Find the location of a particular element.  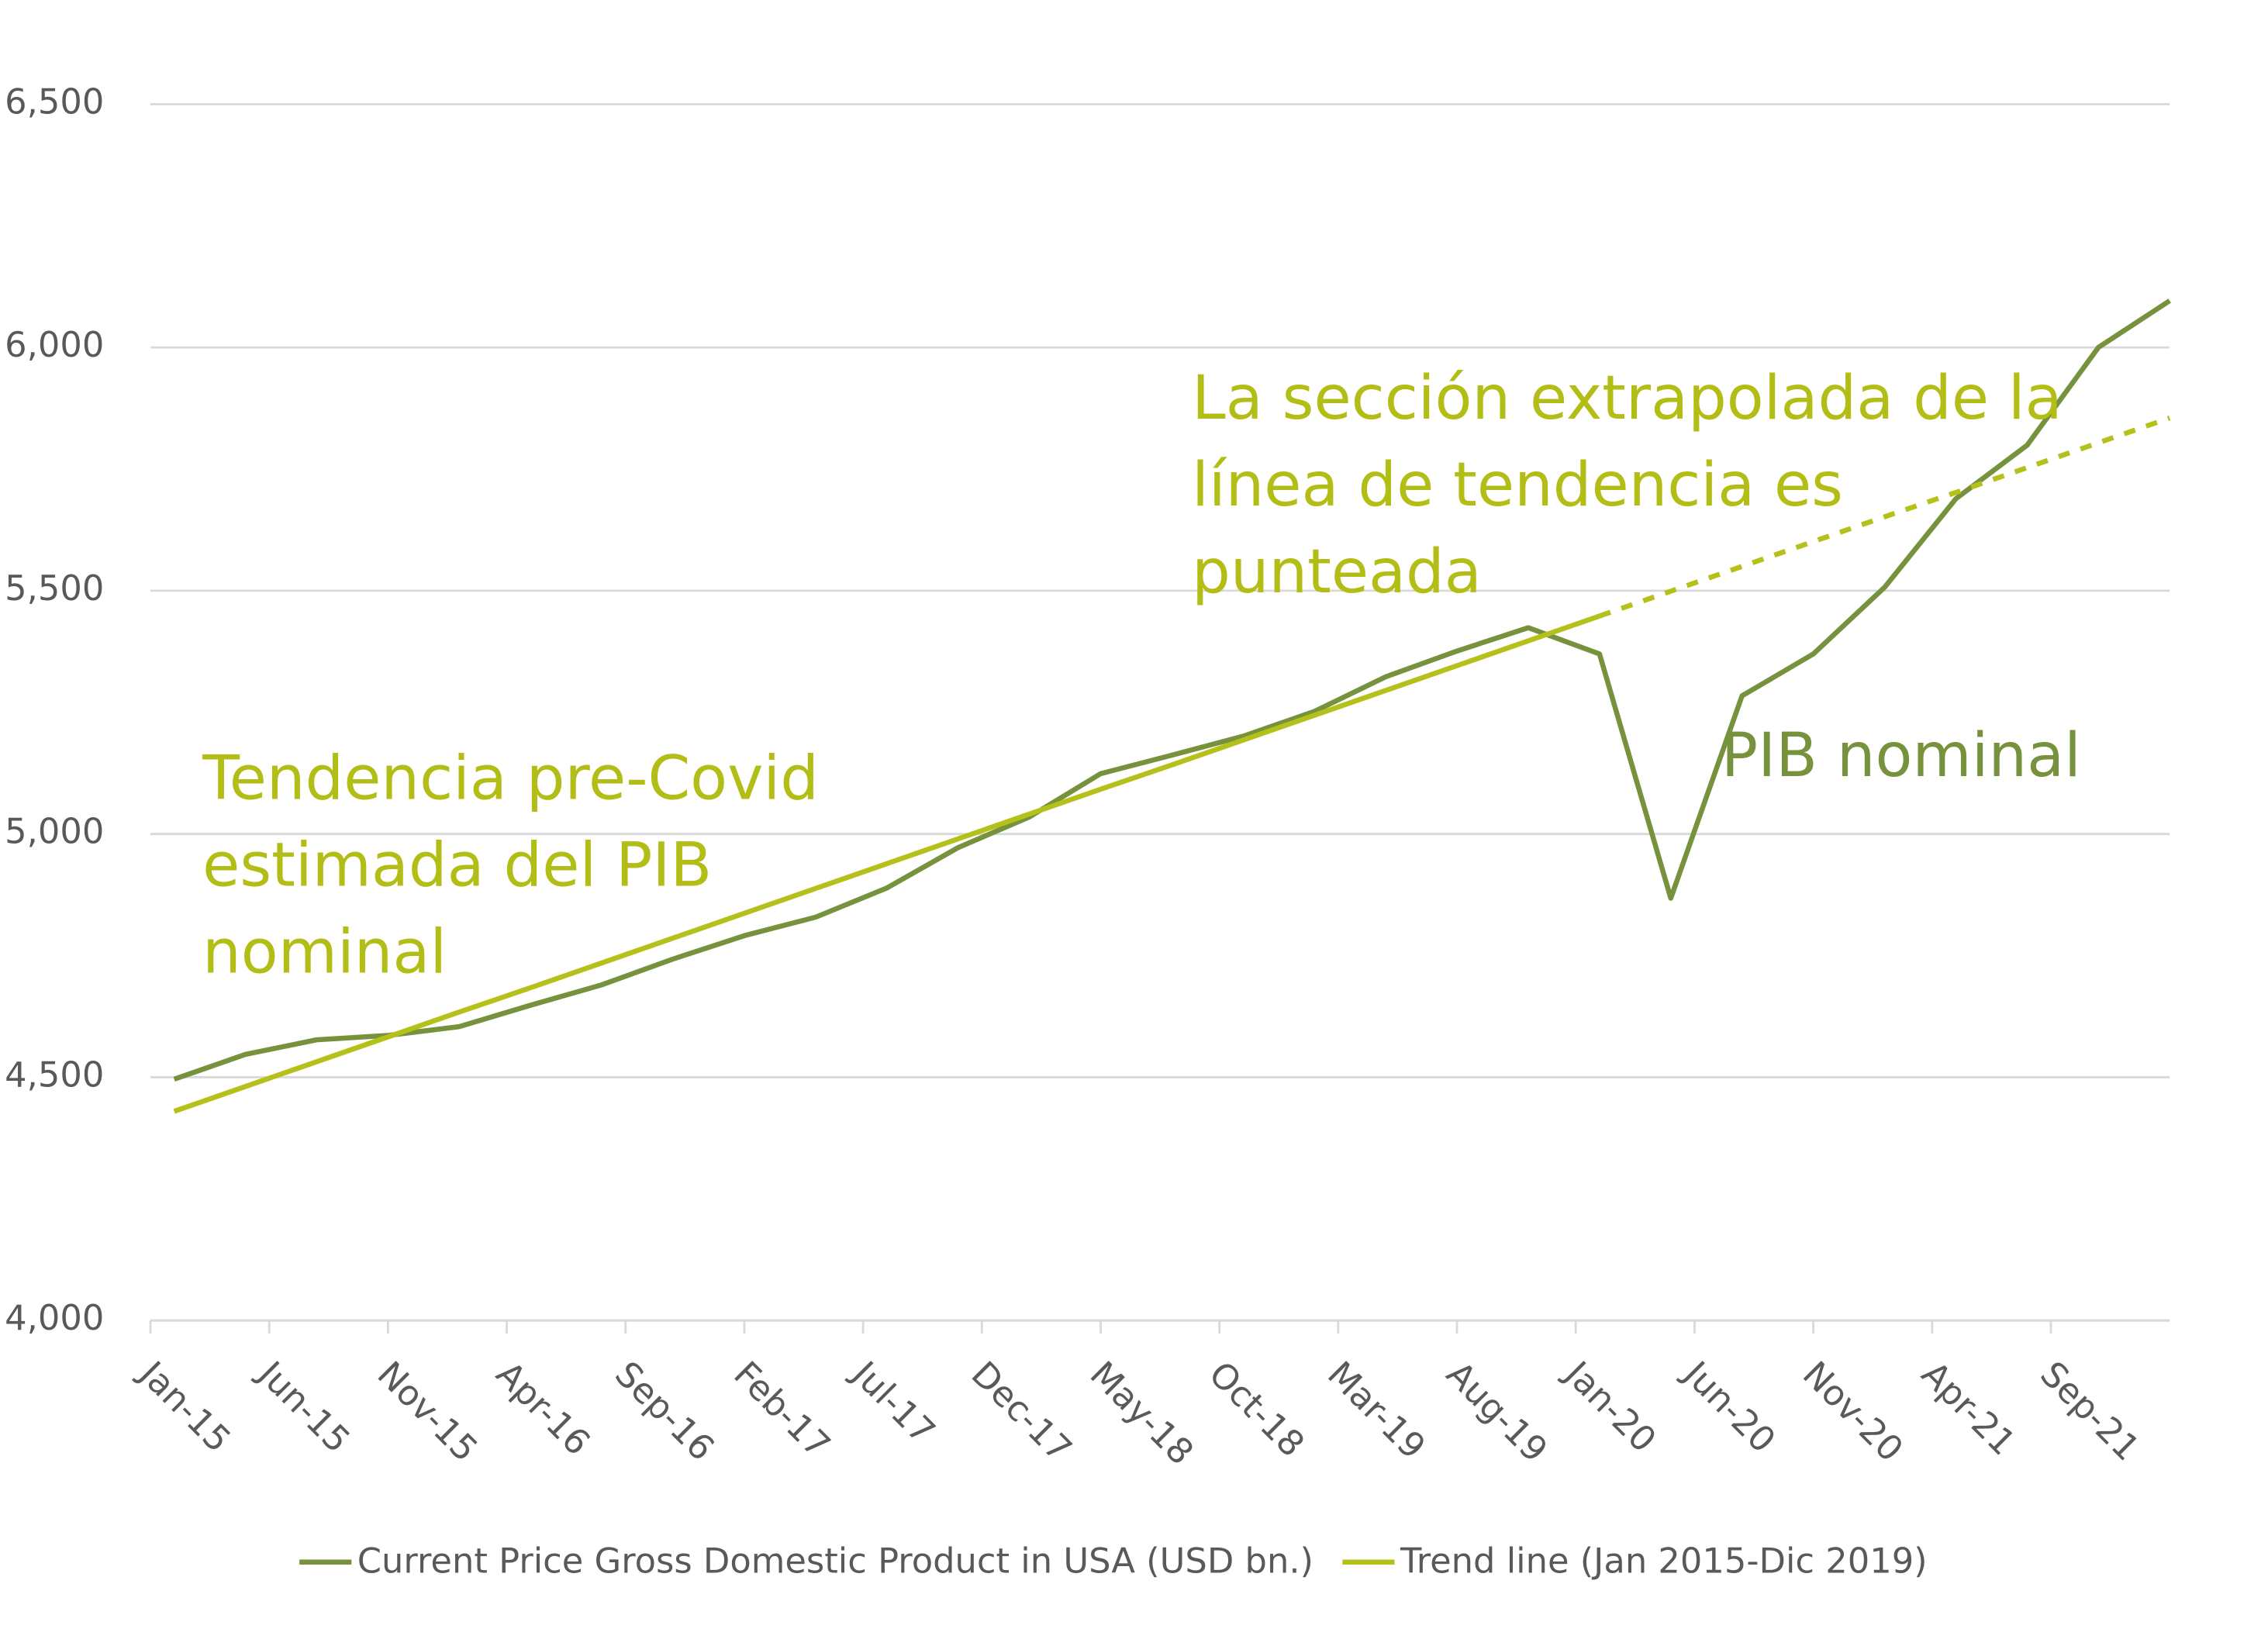

trend-line-extrapolated is located at coordinates (1884, 517).